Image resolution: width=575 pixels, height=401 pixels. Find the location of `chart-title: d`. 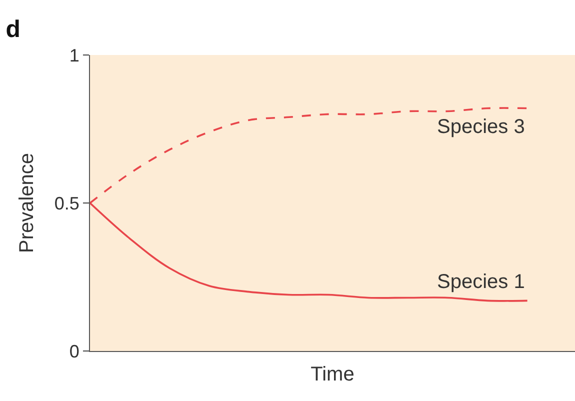

chart-title: d is located at coordinates (13, 29).